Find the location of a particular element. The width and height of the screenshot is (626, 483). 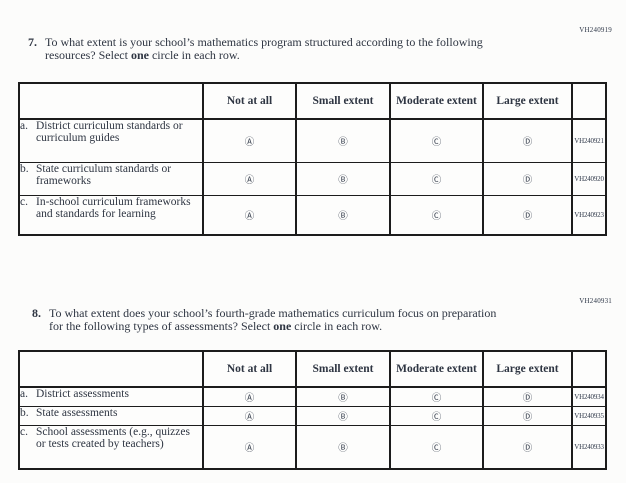

question-7-bold-word: one is located at coordinates (139, 55).